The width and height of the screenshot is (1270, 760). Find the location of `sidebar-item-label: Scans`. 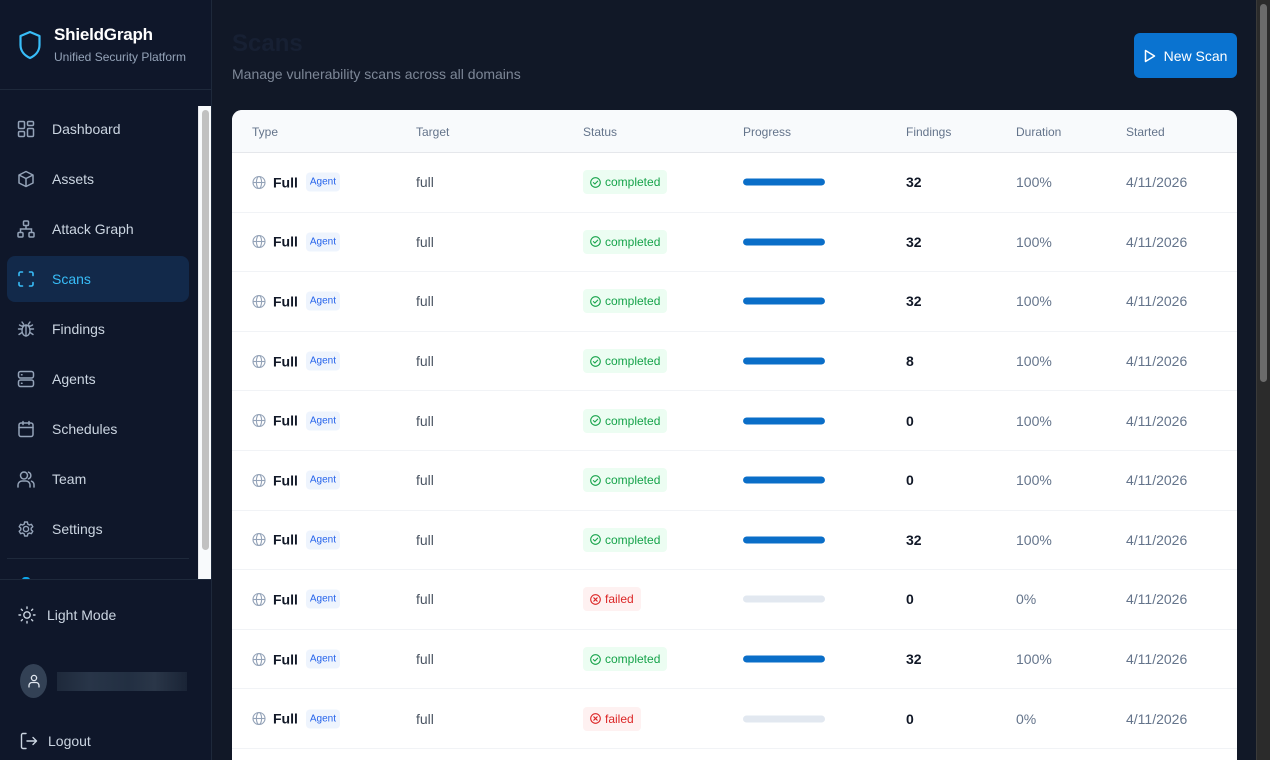

sidebar-item-label: Scans is located at coordinates (71, 279).